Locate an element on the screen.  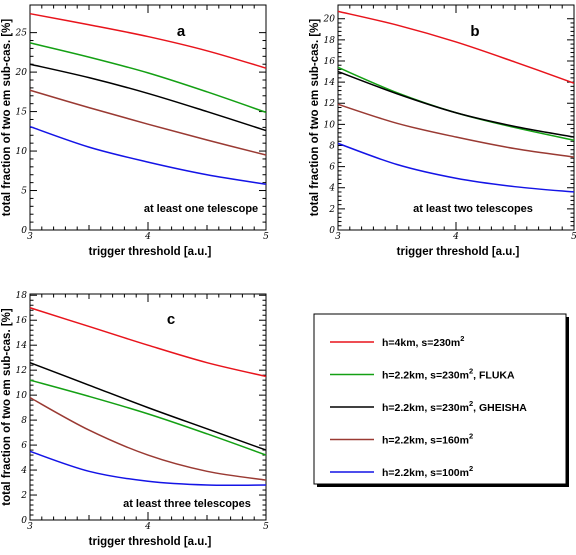
panel-annotation: at least one telescope is located at coordinates (201, 209).